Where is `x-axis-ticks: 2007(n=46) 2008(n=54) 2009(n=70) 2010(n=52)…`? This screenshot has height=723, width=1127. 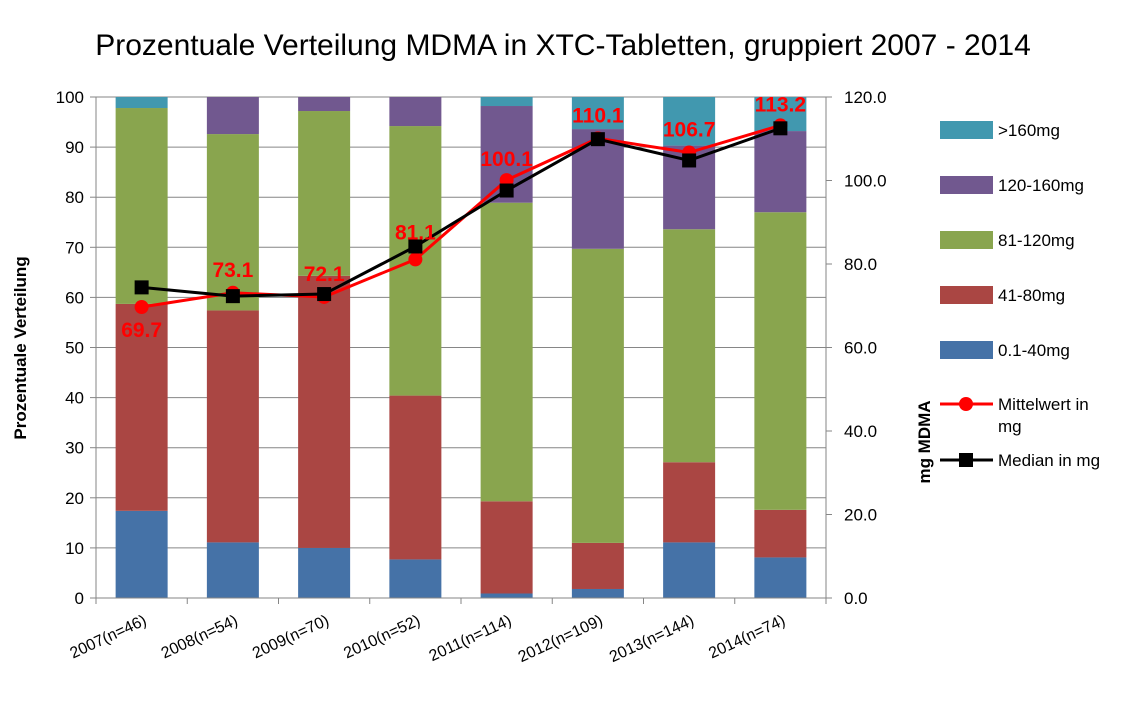
x-axis-ticks: 2007(n=46) 2008(n=54) 2009(n=70) 2010(n=52)… is located at coordinates (428, 639).